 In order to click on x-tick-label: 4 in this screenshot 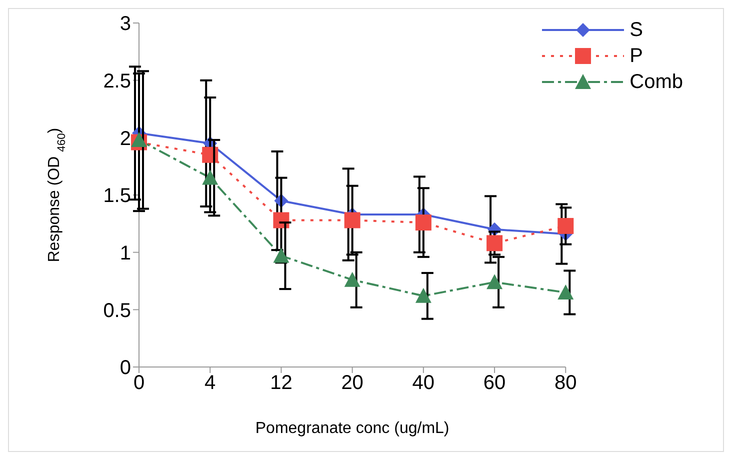, I will do `click(210, 383)`.